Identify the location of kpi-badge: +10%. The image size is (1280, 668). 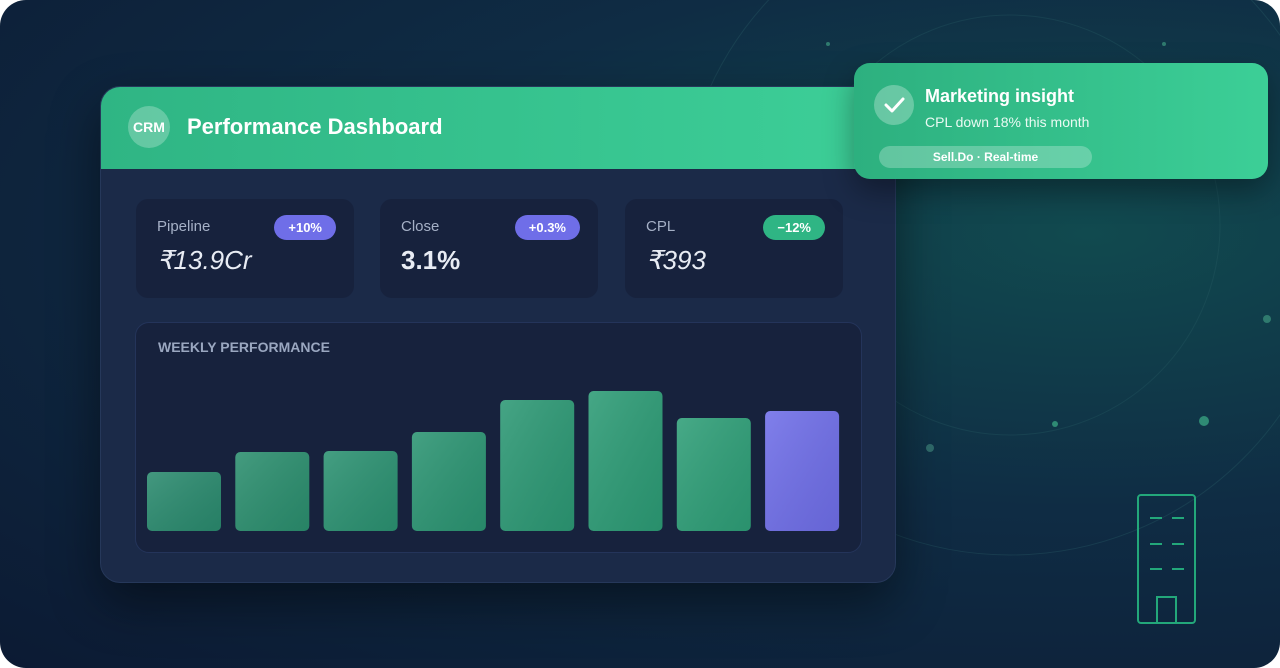
(305, 227).